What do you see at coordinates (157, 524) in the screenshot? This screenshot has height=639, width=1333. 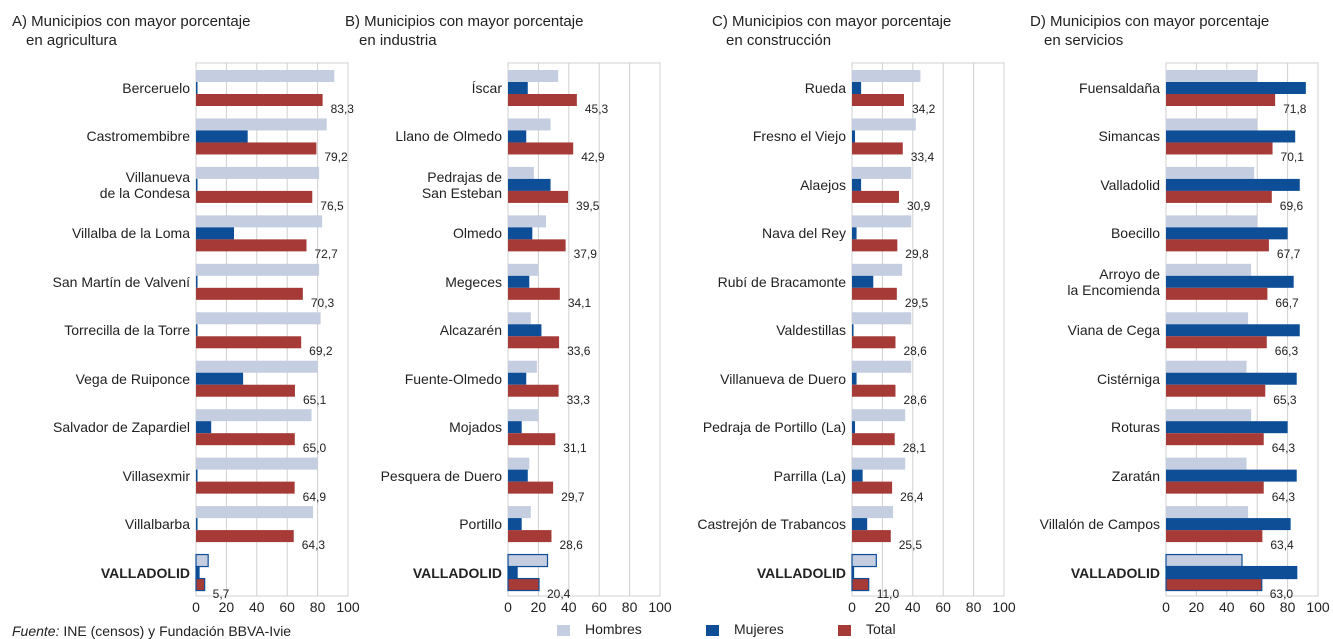 I see `category-label: Villalbarba` at bounding box center [157, 524].